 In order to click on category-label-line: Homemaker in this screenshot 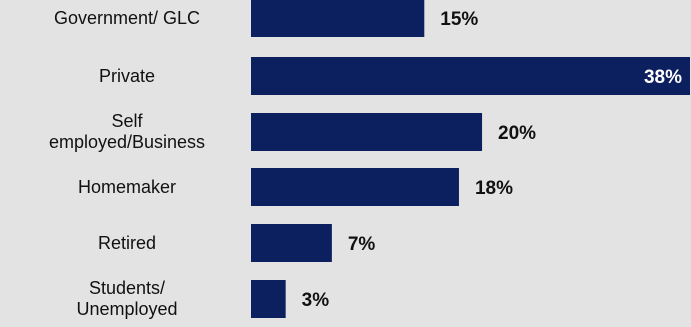, I will do `click(127, 186)`.